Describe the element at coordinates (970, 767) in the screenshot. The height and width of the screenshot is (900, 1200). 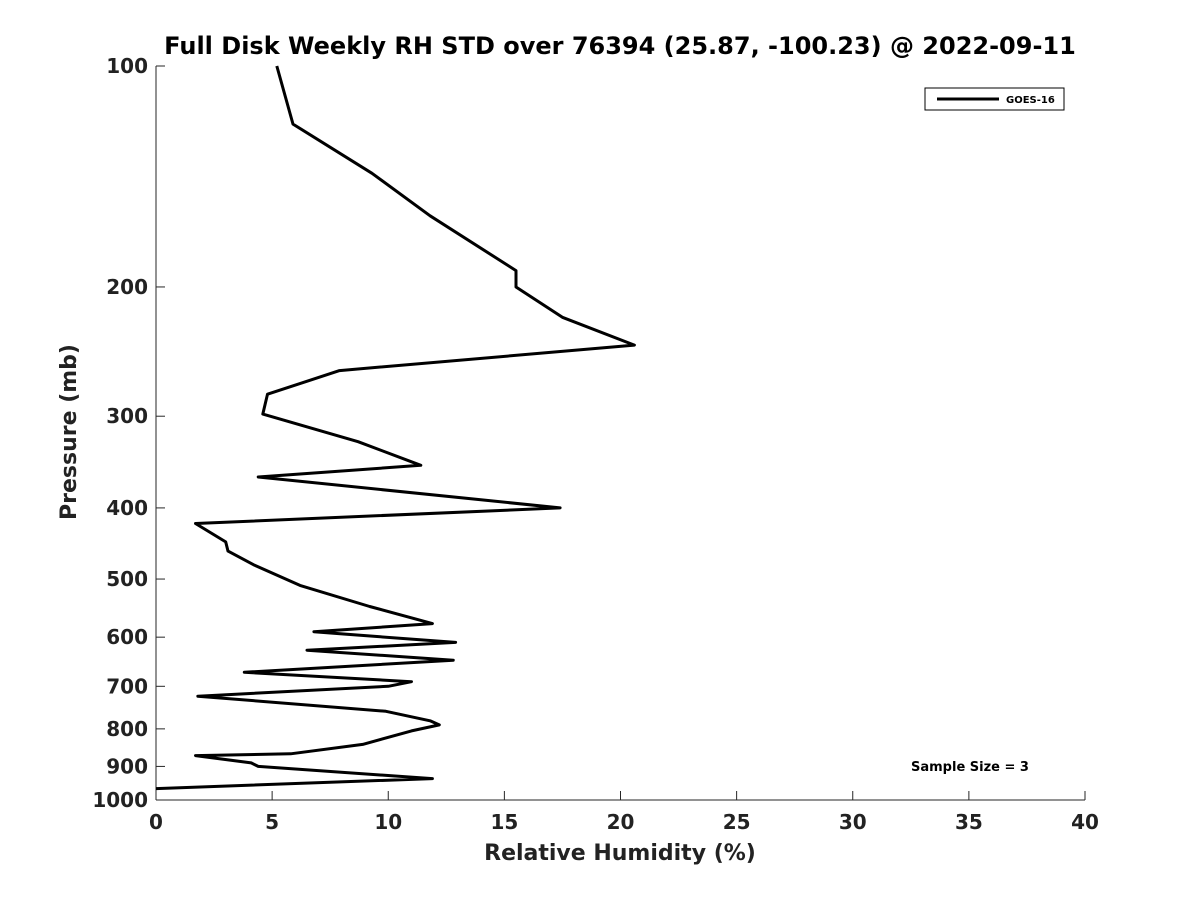
I see `sample-size-annotation: Sample Size = 3` at that location.